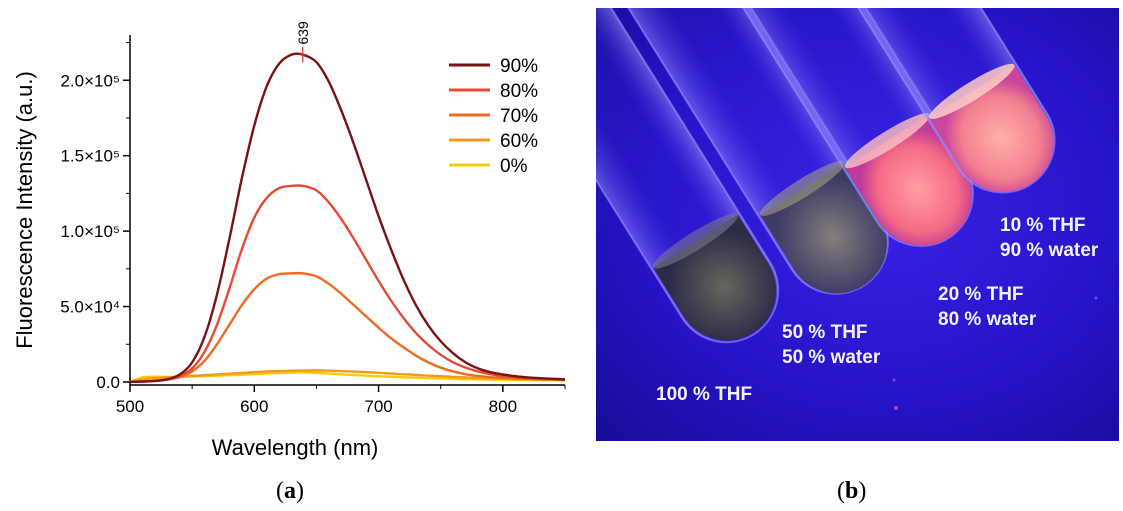 Image resolution: width=1123 pixels, height=511 pixels. I want to click on x-tick-label: 800, so click(503, 406).